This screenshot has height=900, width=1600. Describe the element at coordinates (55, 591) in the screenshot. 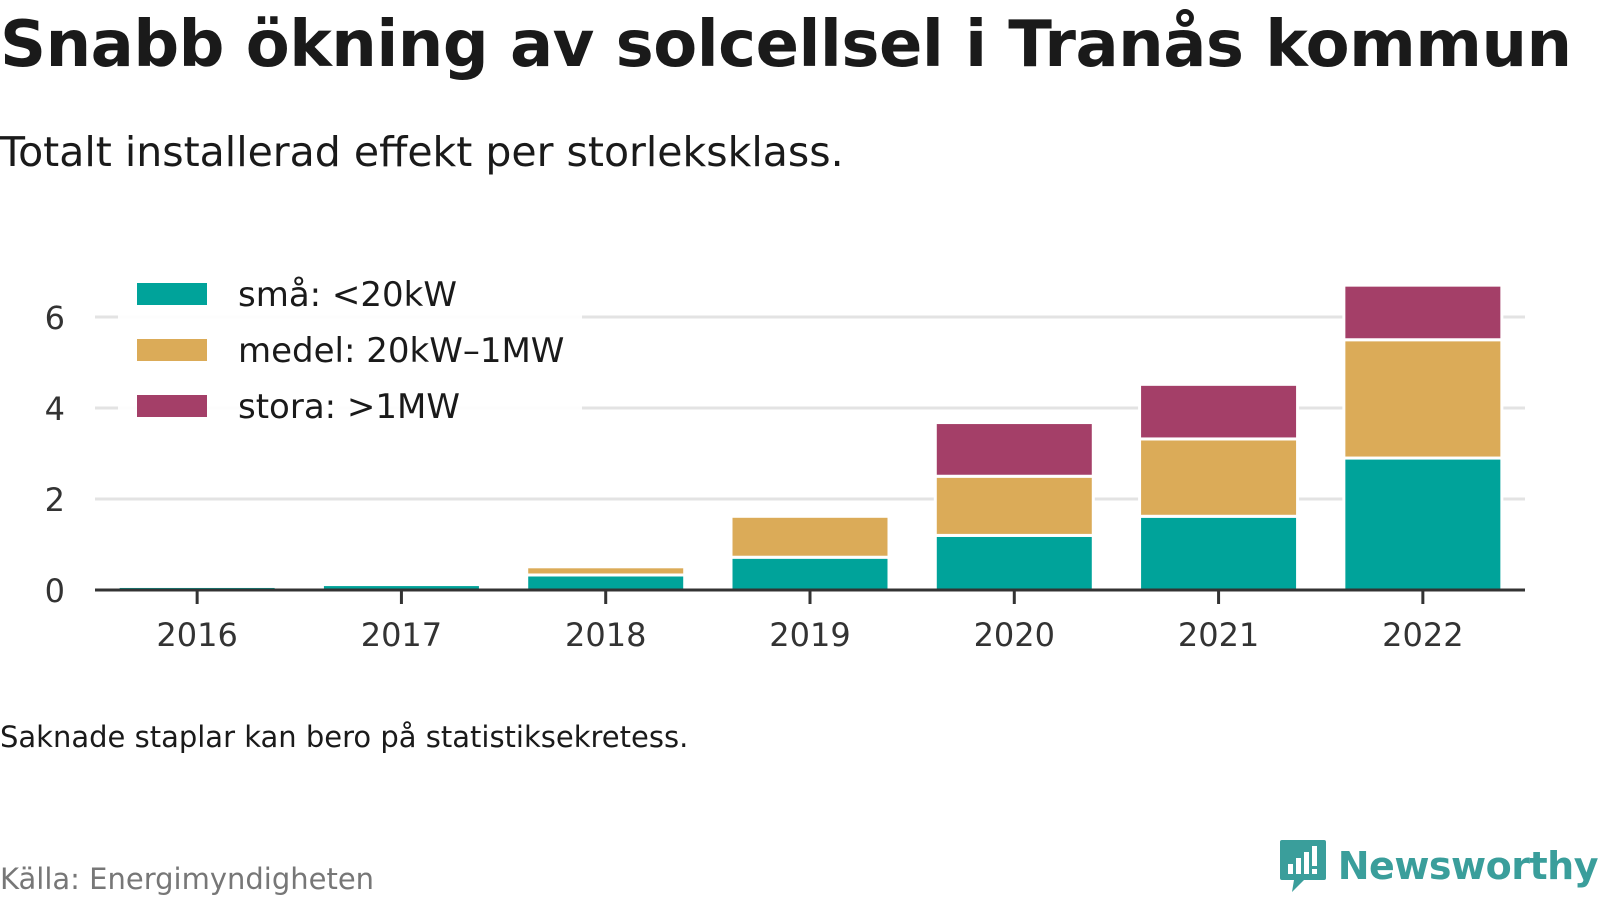

I see `y-tick-label: 0` at that location.